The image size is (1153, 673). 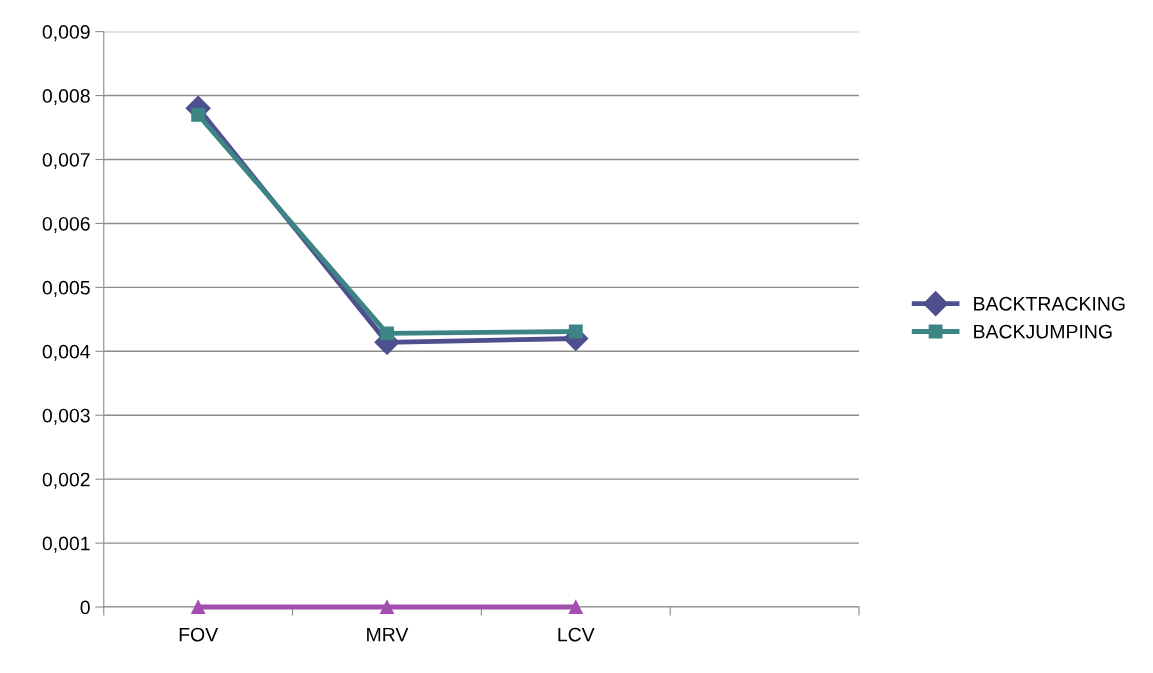 What do you see at coordinates (66, 161) in the screenshot?
I see `y-tick-label: 0,007` at bounding box center [66, 161].